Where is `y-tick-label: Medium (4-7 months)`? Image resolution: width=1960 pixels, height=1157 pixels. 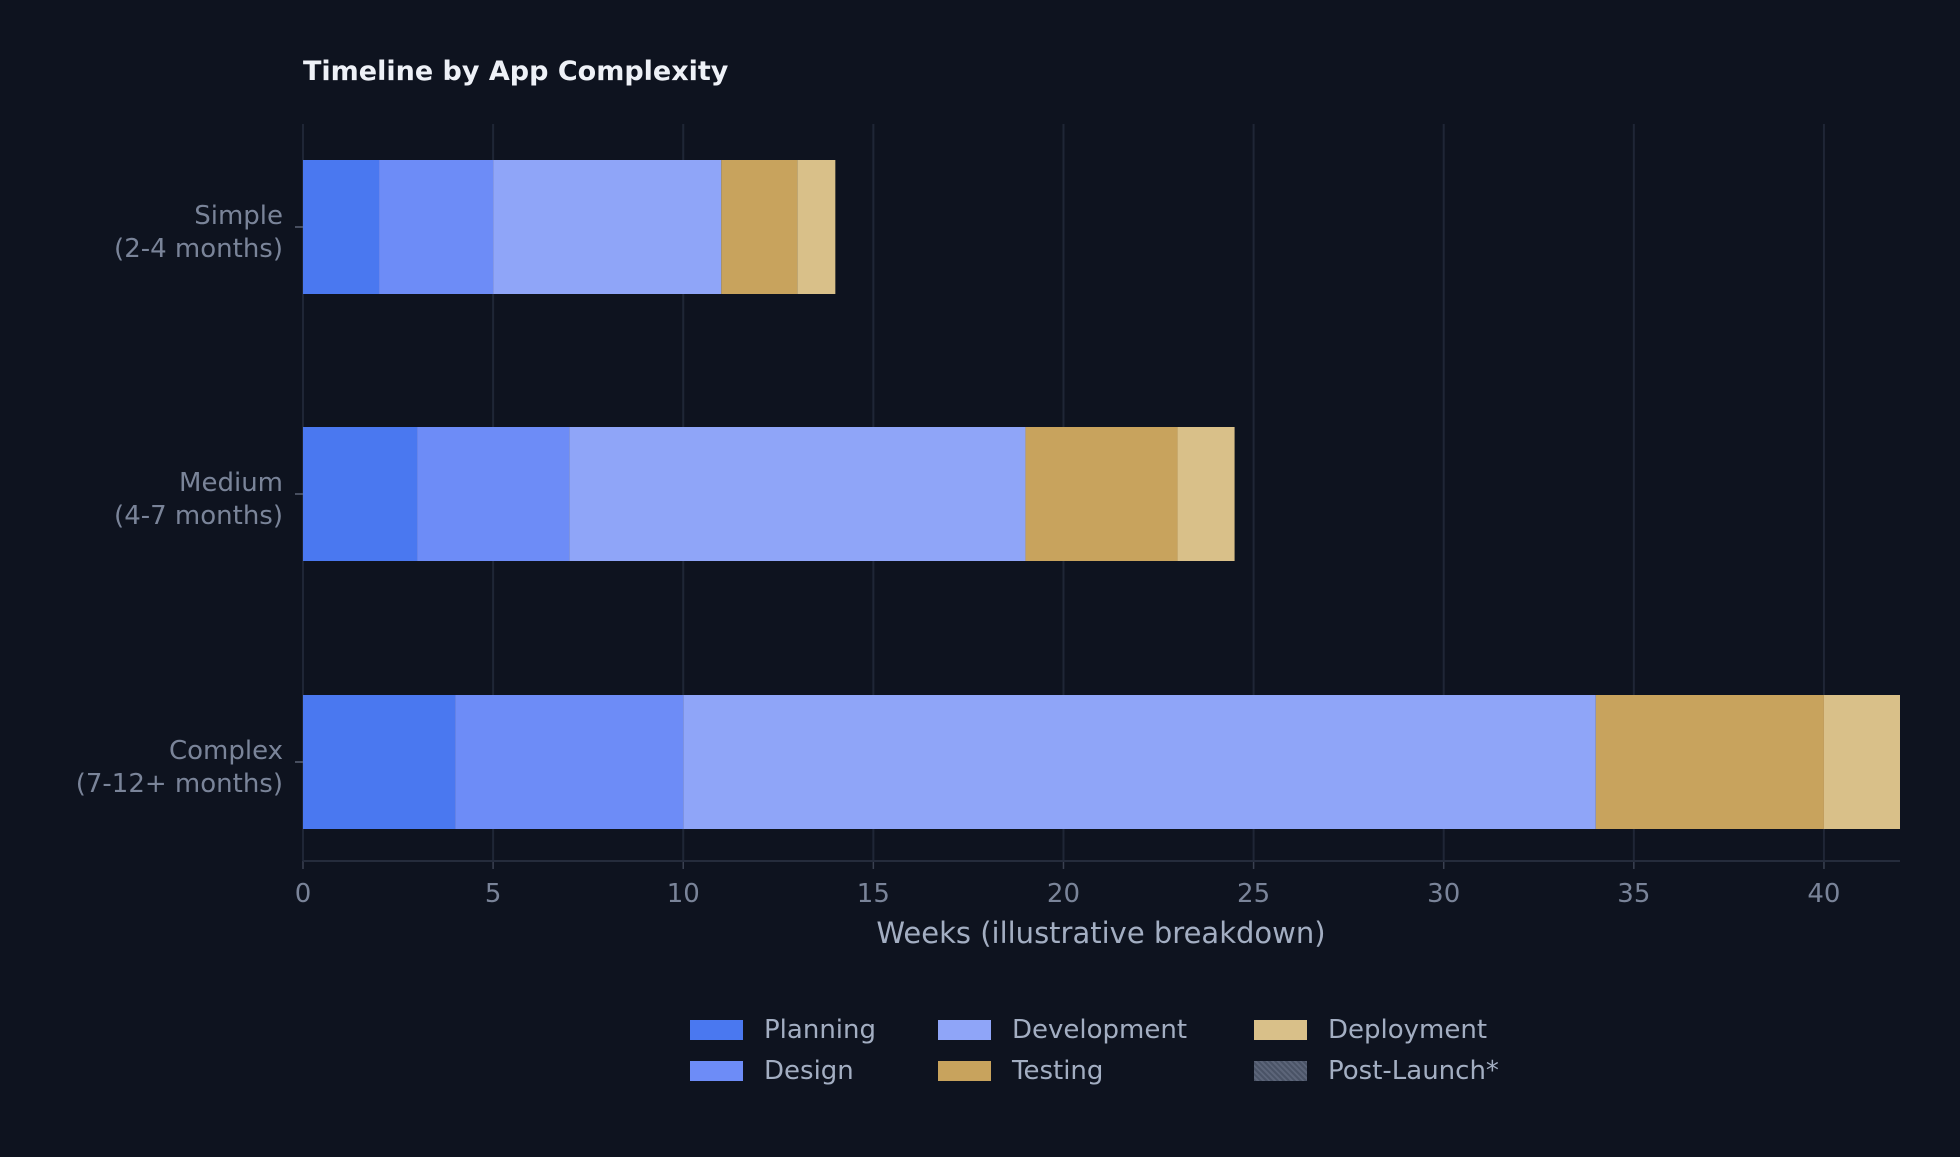
y-tick-label: Medium (4-7 months) is located at coordinates (198, 499).